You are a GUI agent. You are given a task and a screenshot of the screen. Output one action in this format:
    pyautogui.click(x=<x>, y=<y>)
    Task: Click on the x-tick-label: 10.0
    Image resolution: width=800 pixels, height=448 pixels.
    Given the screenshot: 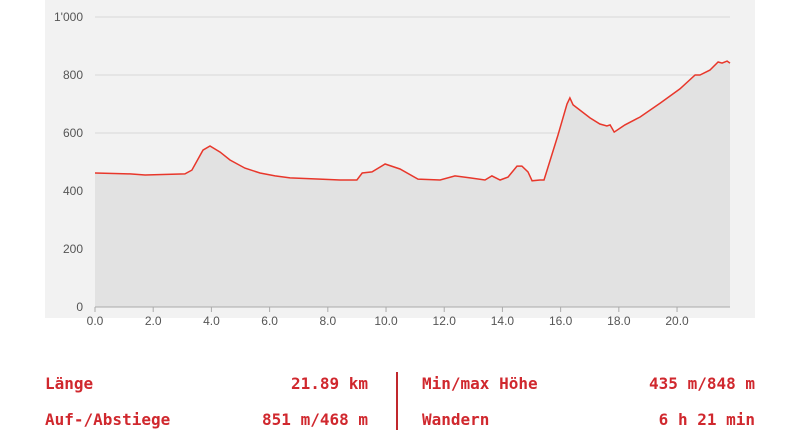 What is the action you would take?
    pyautogui.click(x=386, y=321)
    